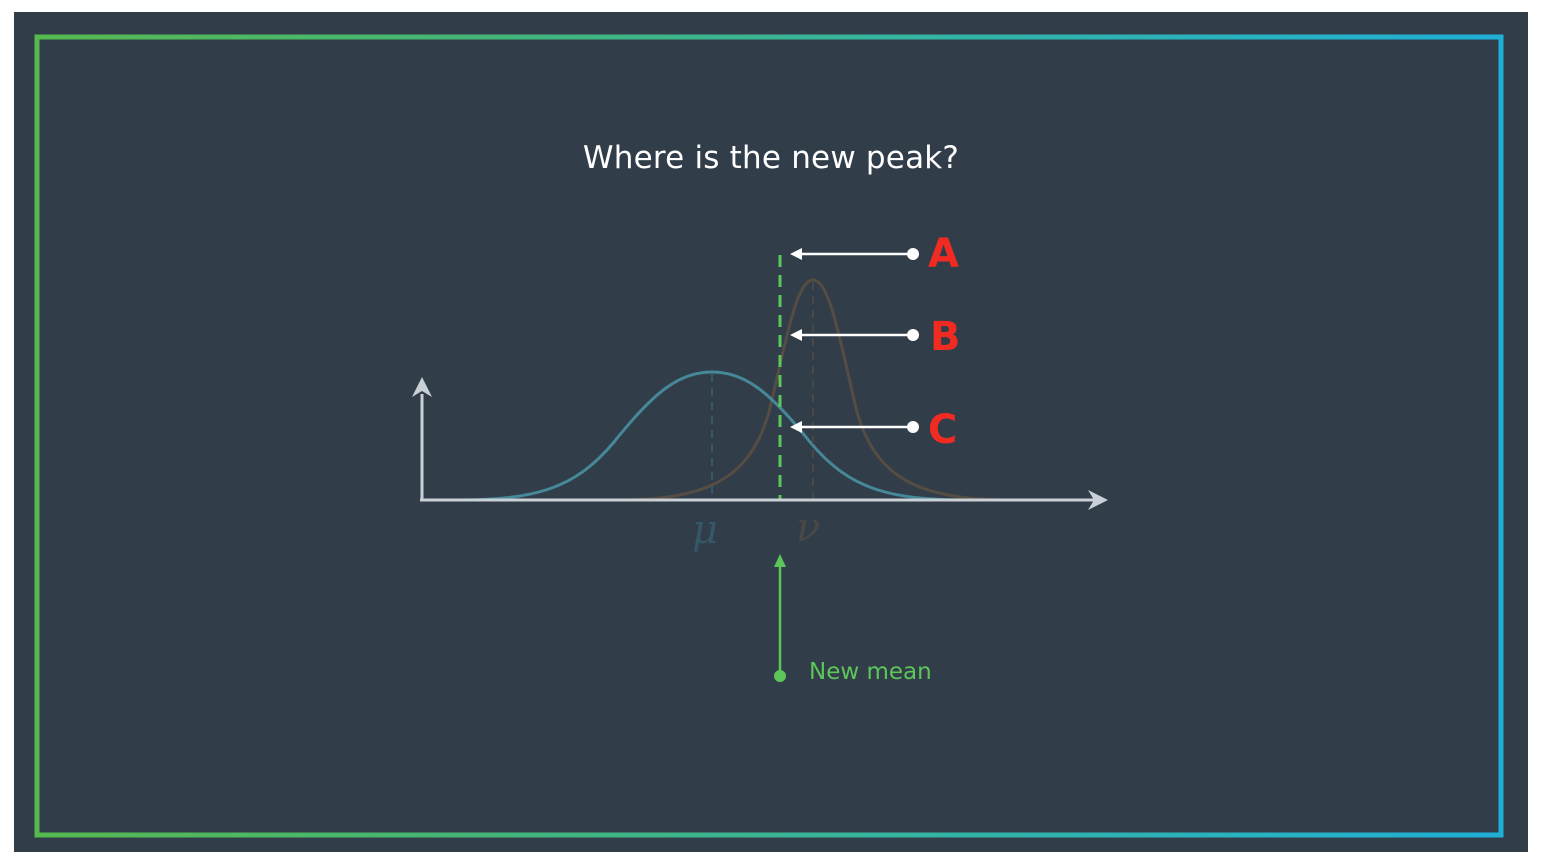 This screenshot has height=866, width=1550. I want to click on nu-symbol: ν, so click(808, 528).